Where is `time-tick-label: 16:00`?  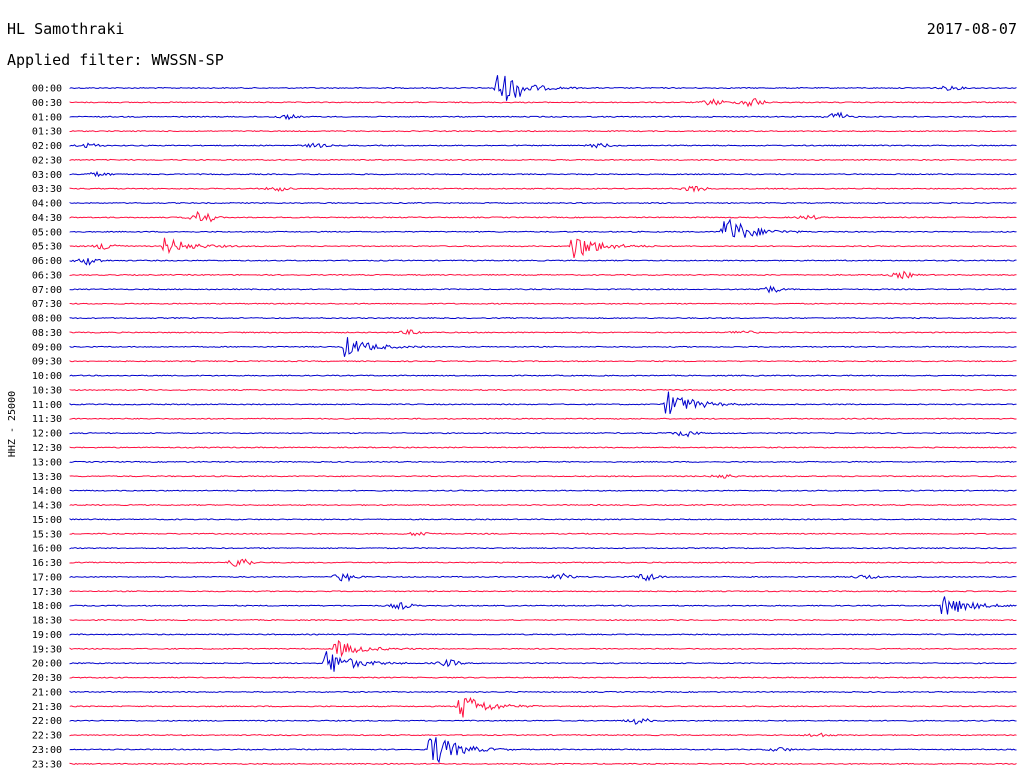
time-tick-label: 16:00 is located at coordinates (47, 549).